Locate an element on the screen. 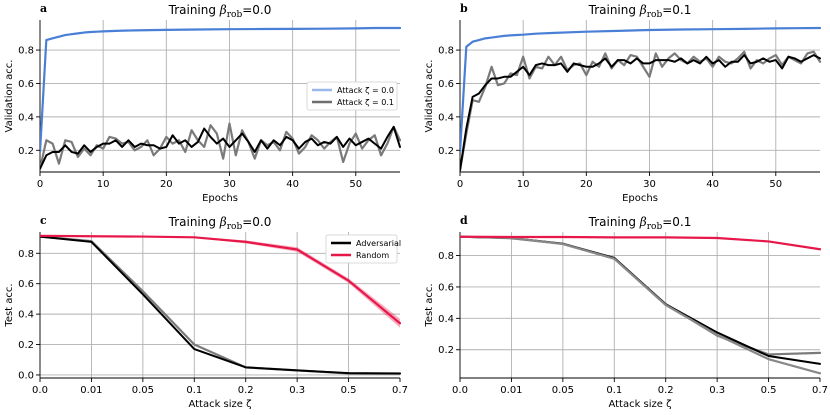 The height and width of the screenshot is (415, 830). panel-letter: a is located at coordinates (43, 8).